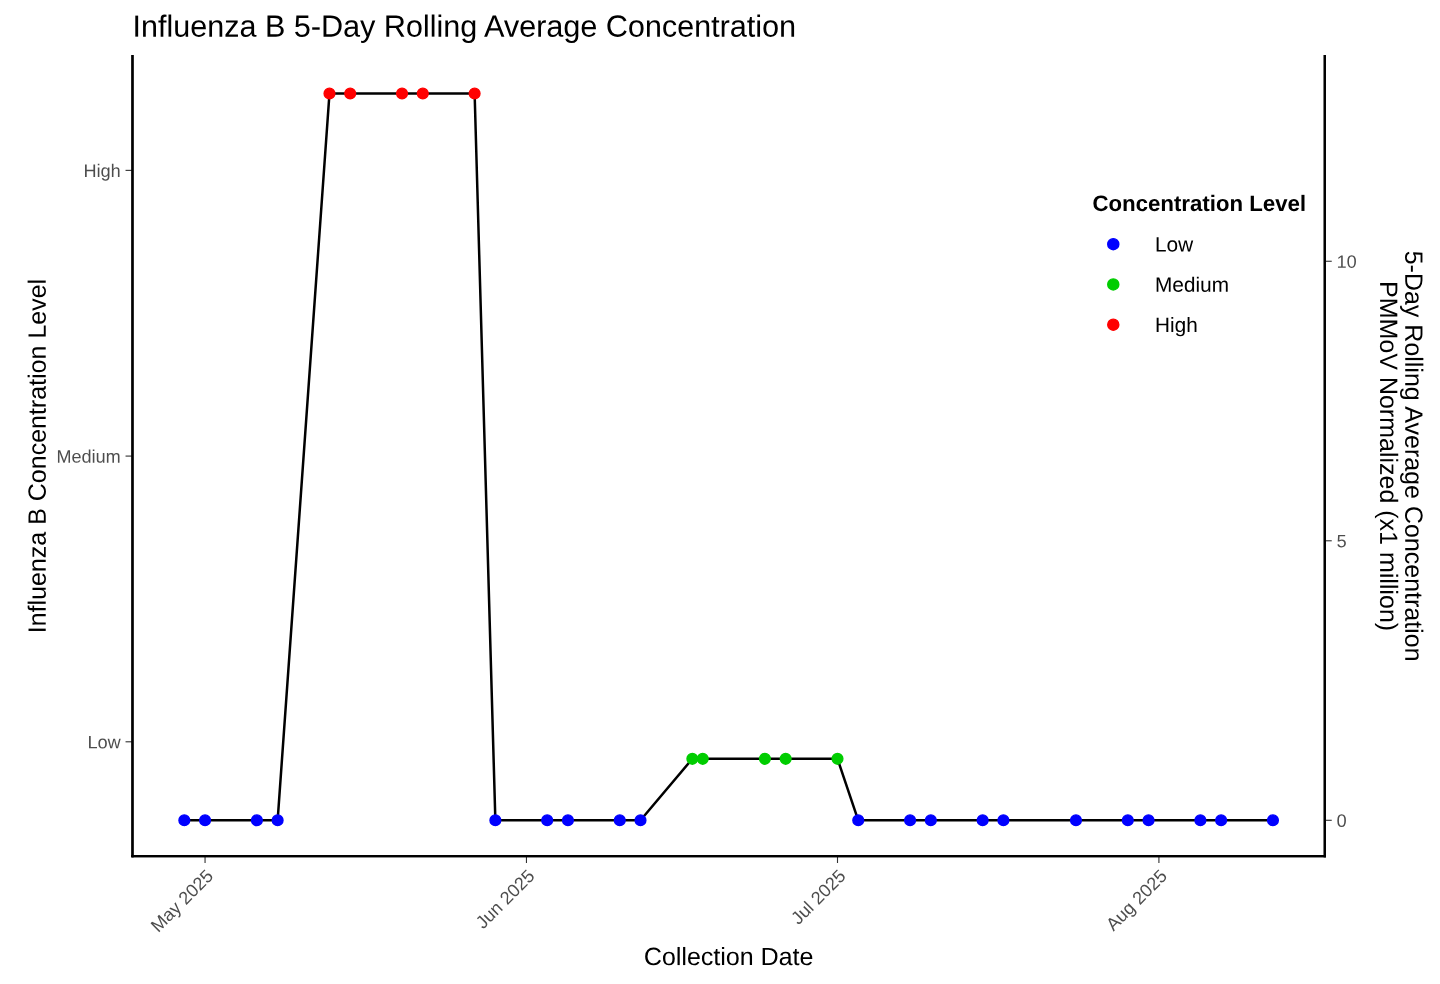 The image size is (1440, 984). What do you see at coordinates (729, 956) in the screenshot?
I see `x-axis-title: Collection Date` at bounding box center [729, 956].